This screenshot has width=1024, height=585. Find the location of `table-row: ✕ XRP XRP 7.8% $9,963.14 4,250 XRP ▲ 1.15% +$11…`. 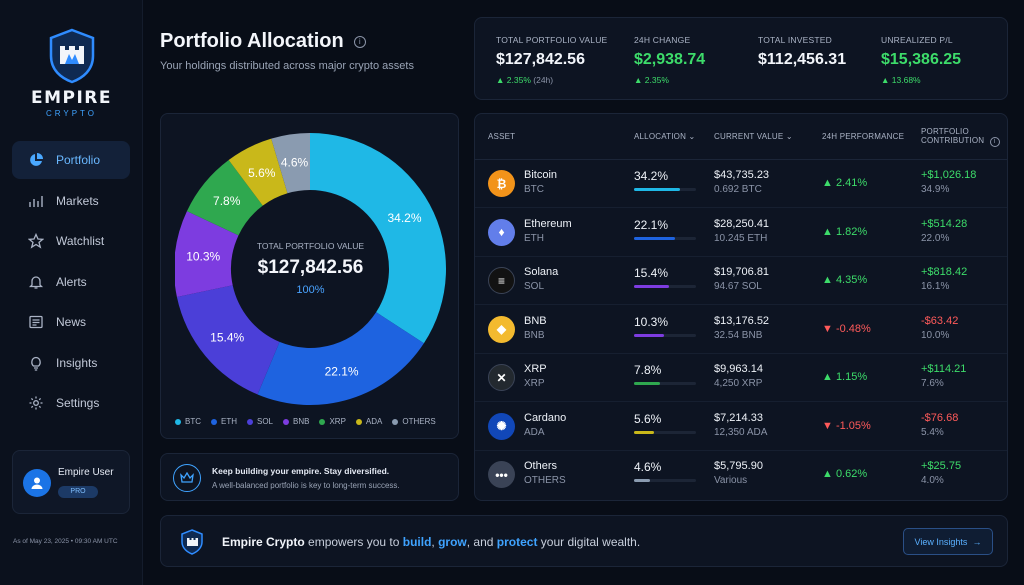

table-row: ✕ XRP XRP 7.8% $9,963.14 4,250 XRP ▲ 1.15% +$11… is located at coordinates (741, 378).